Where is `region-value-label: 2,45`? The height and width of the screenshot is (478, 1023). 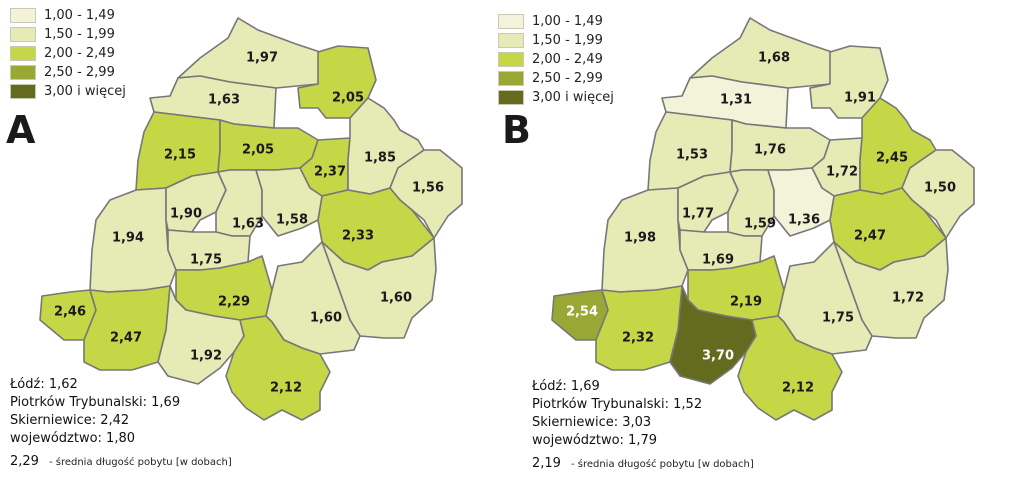
region-value-label: 2,45 is located at coordinates (892, 158).